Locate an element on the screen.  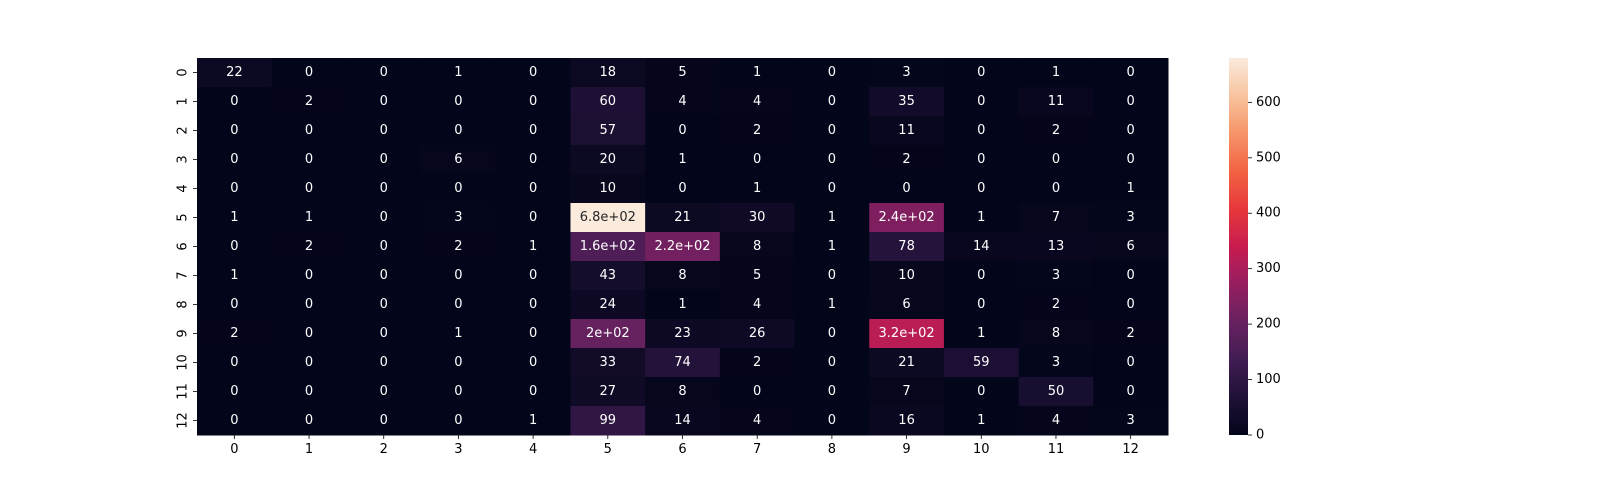
cell-label-6-11: 13 is located at coordinates (1056, 246).